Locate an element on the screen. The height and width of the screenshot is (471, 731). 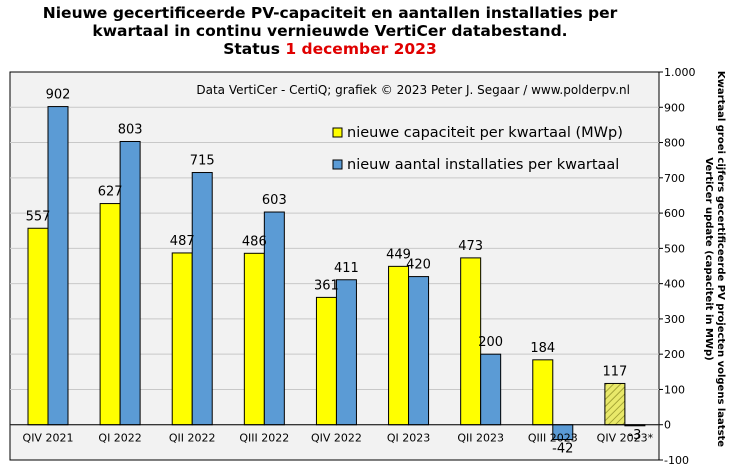
y-tick-label: 200 is located at coordinates (674, 354).